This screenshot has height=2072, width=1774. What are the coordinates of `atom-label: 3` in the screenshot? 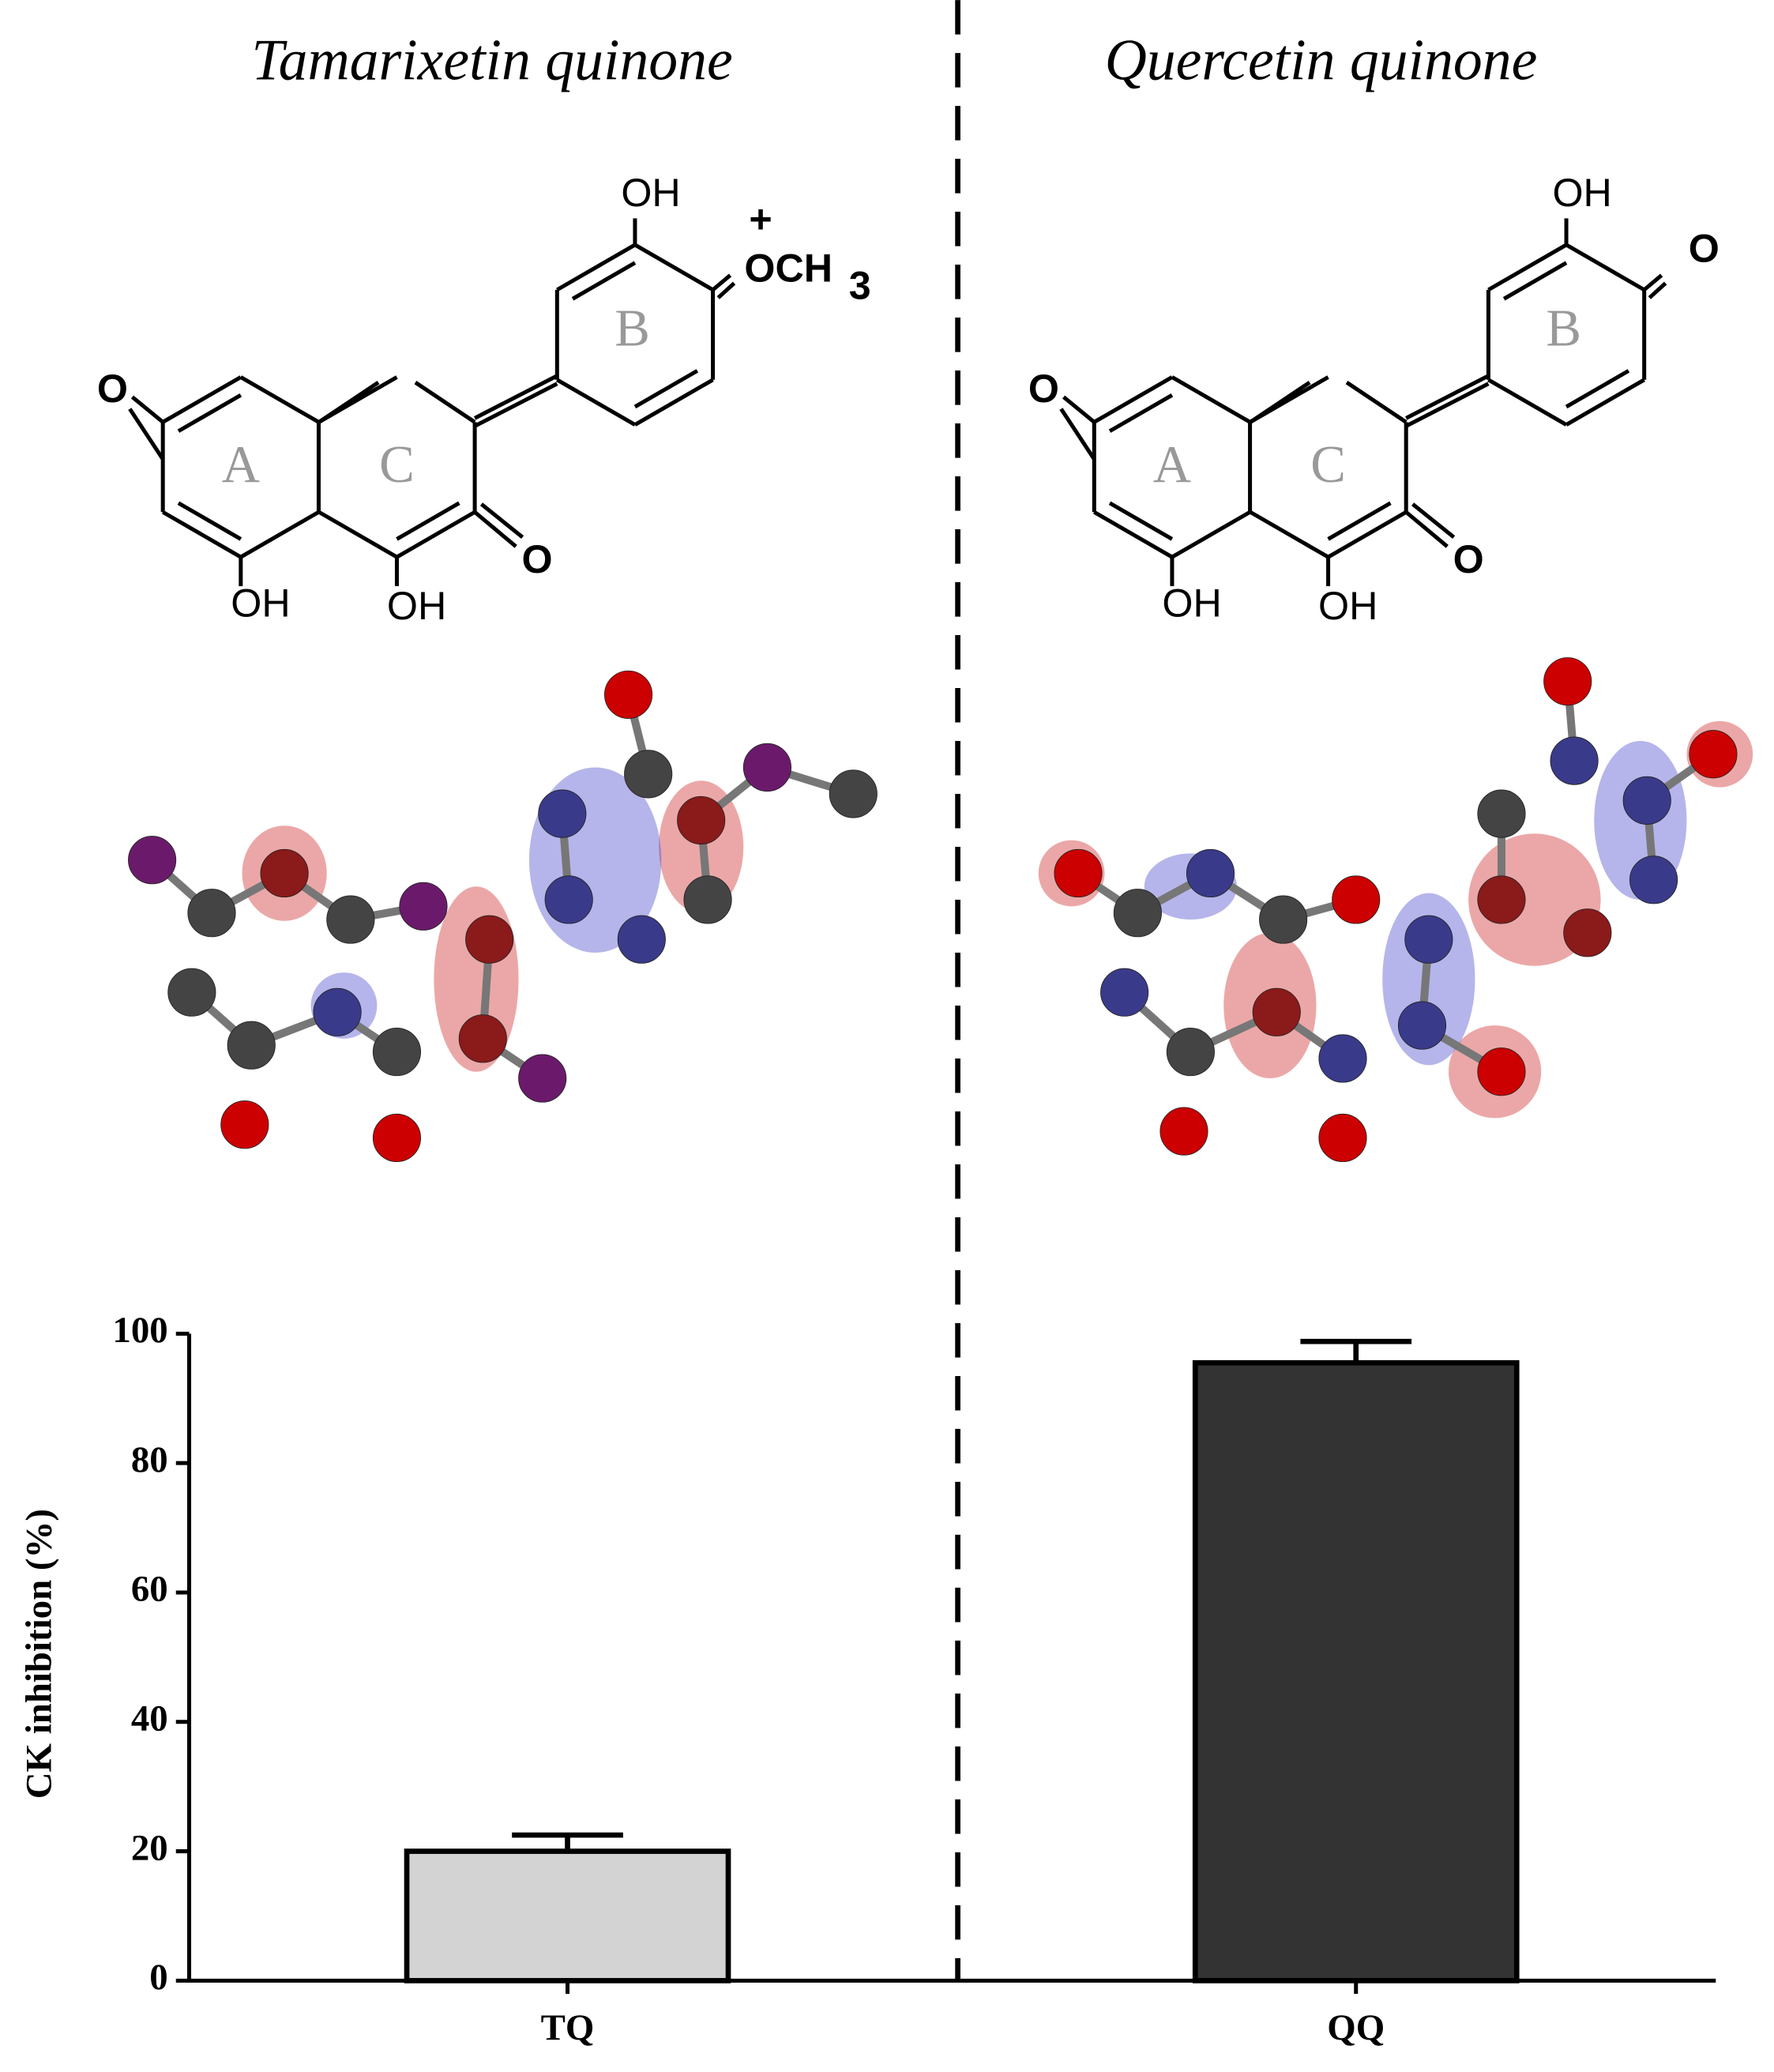 It's located at (860, 285).